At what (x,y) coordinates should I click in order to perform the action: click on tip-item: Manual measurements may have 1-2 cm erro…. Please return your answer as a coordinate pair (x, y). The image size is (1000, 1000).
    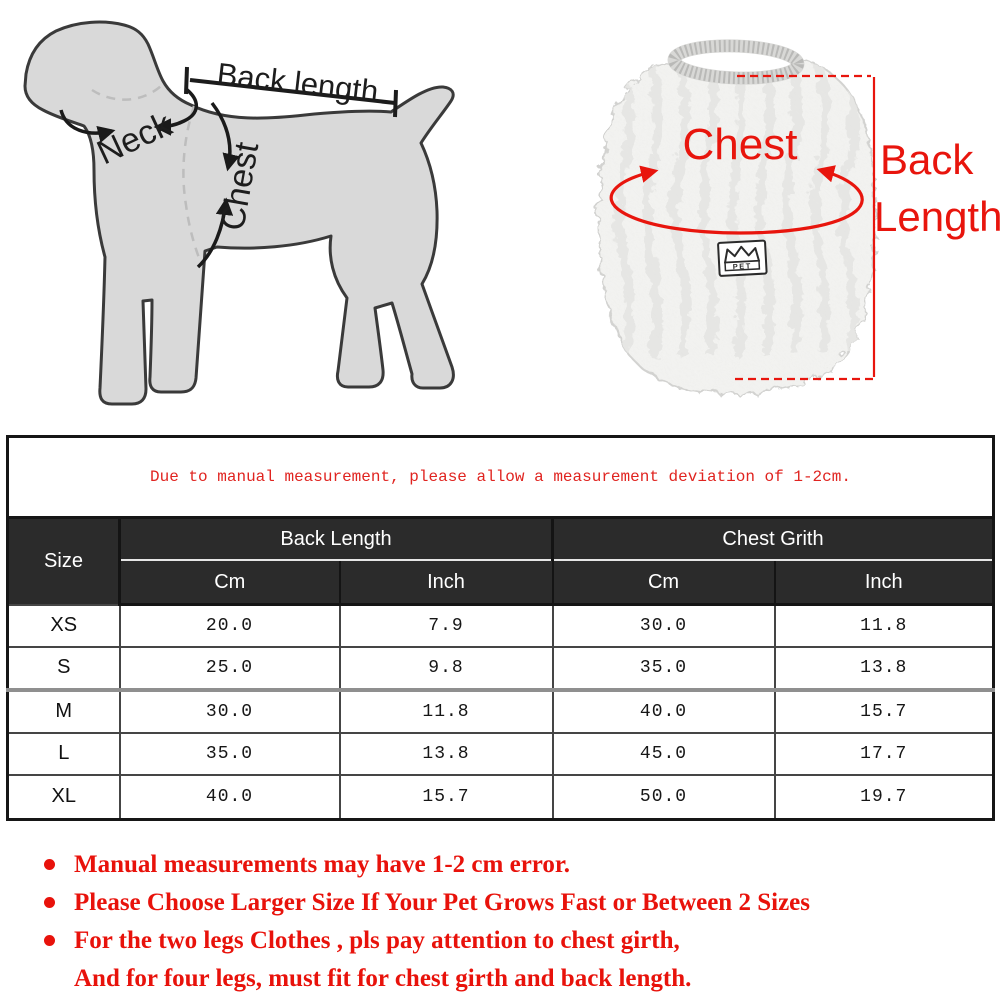
    Looking at the image, I should click on (509, 865).